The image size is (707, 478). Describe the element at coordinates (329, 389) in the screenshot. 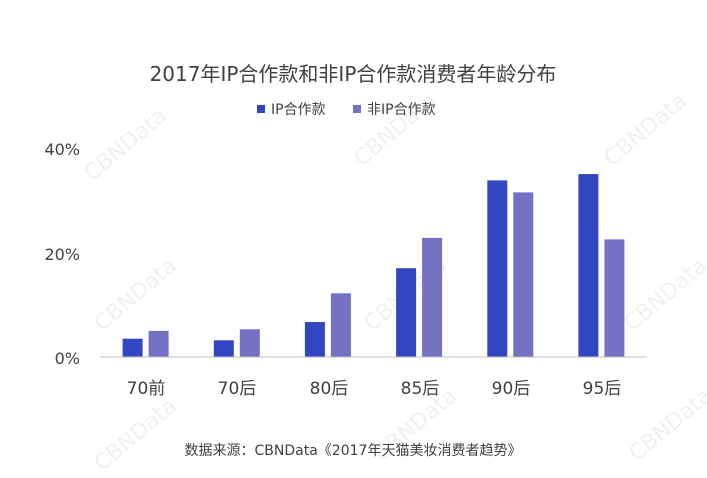

I see `x-category-label: 80后` at that location.